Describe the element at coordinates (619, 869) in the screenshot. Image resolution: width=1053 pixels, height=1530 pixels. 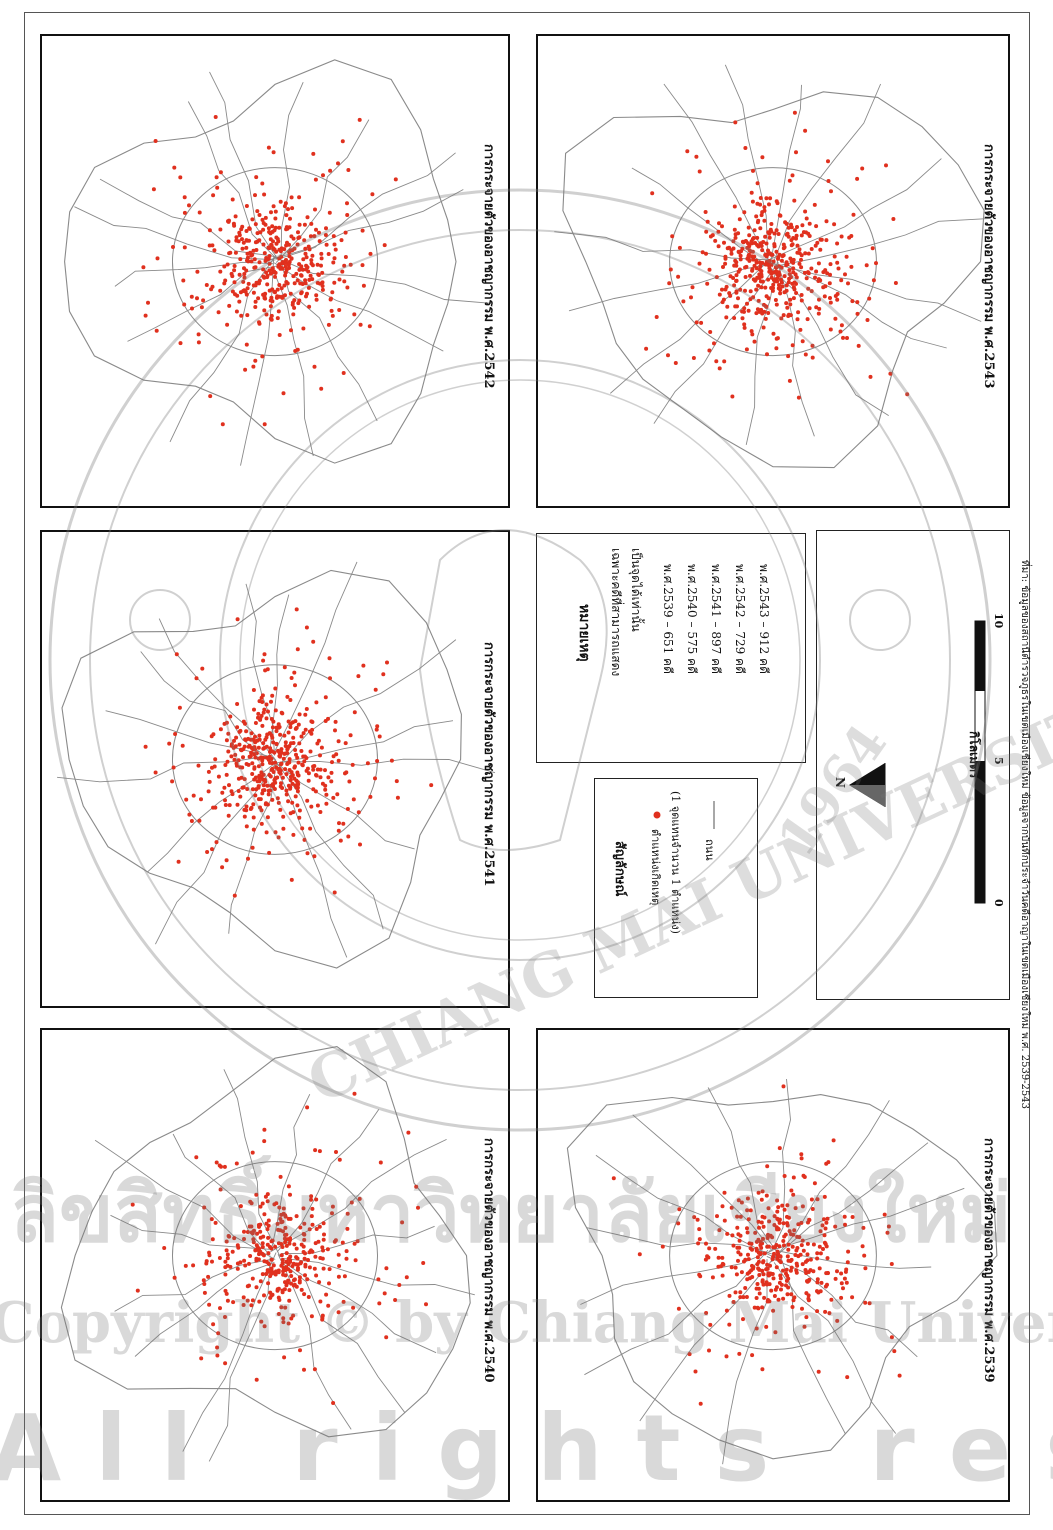
I see `symbols-heading: สัญลักษณ์` at that location.